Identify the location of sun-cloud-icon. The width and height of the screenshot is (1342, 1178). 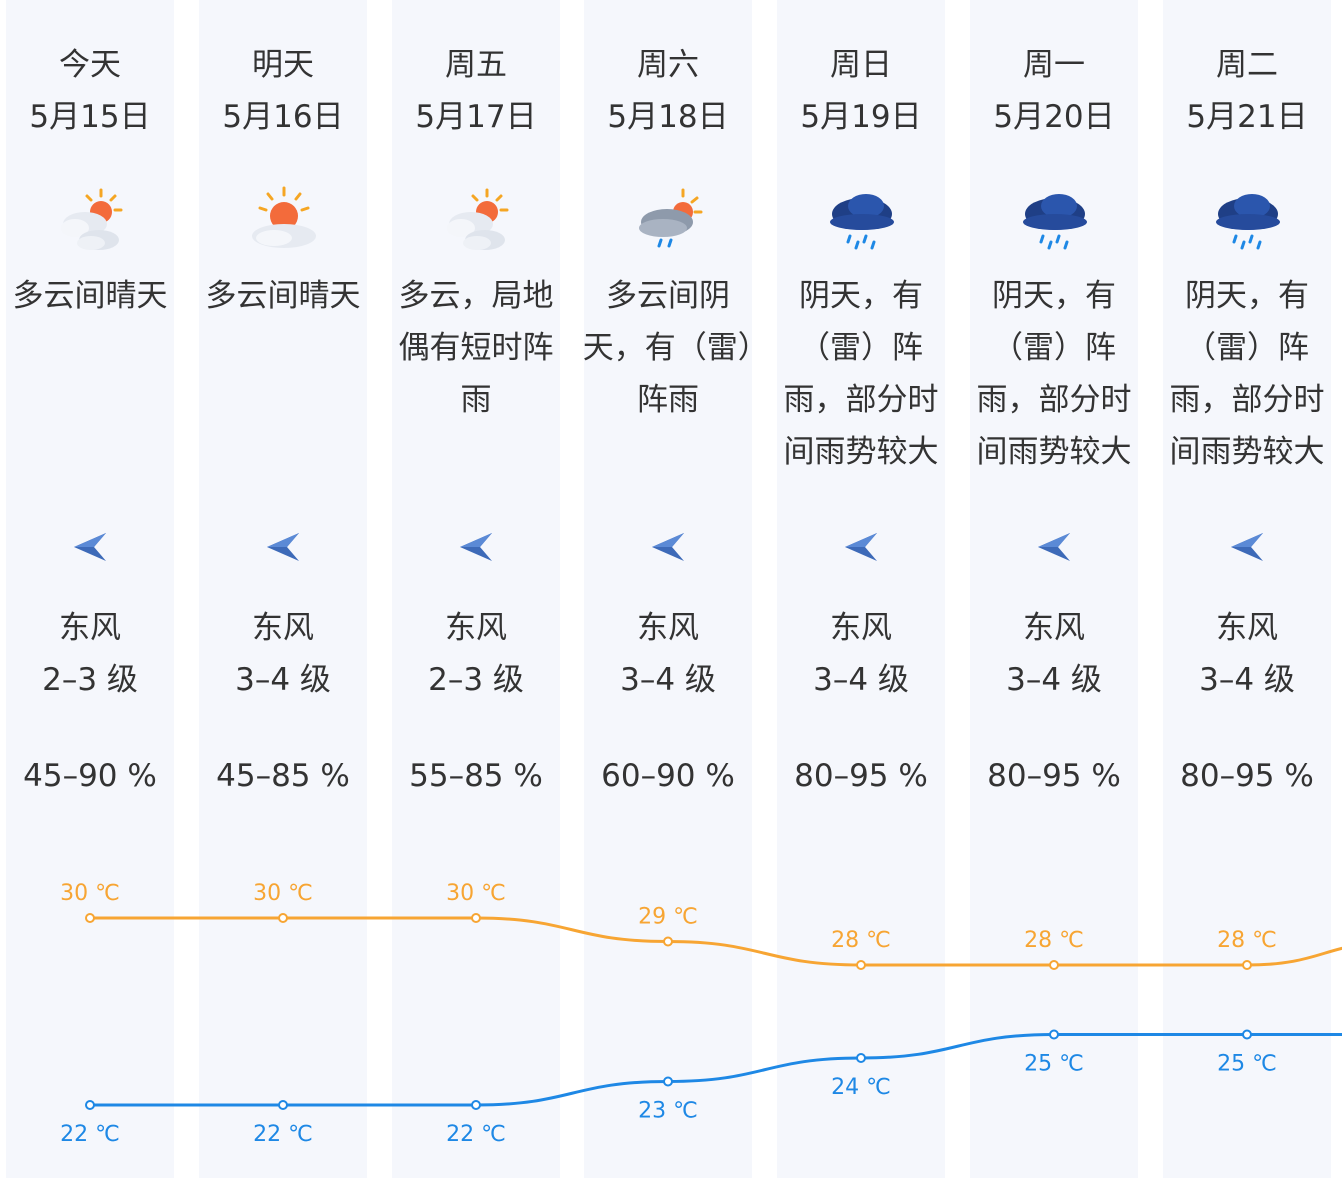
(284, 222).